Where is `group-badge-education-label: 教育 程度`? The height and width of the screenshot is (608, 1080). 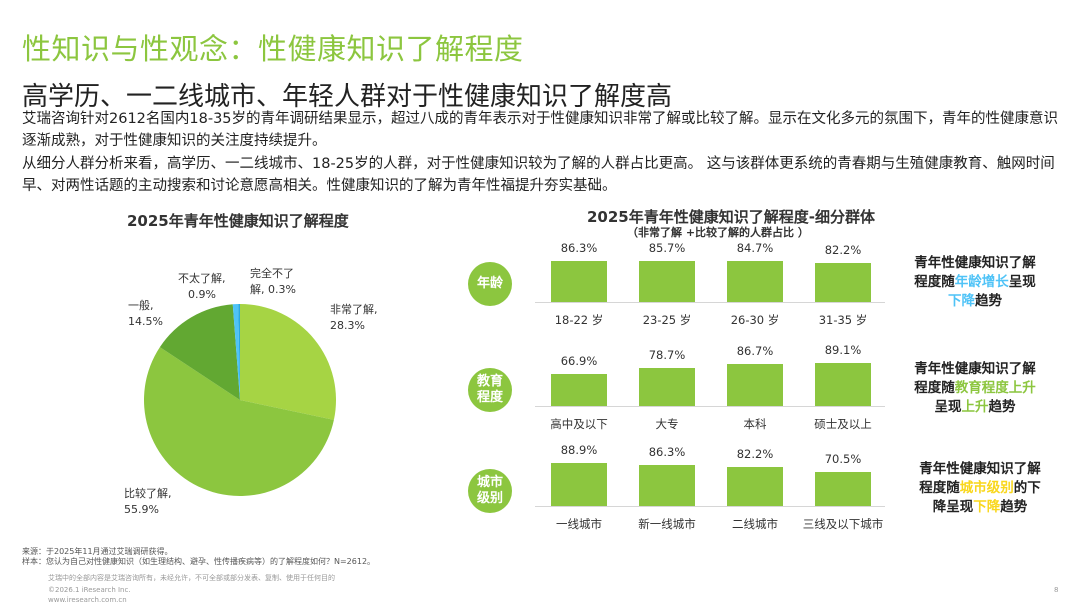
group-badge-education-label: 教育 程度 is located at coordinates (490, 390).